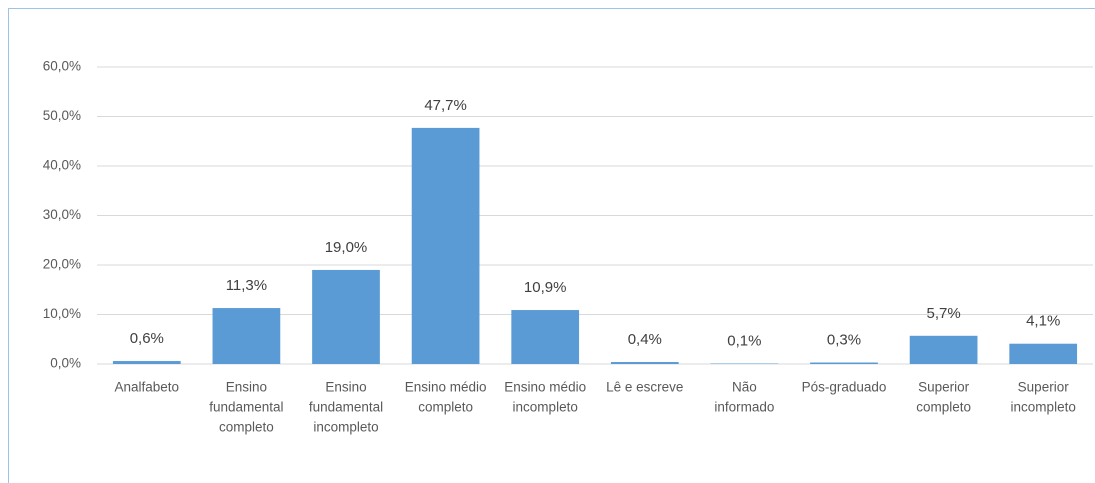  What do you see at coordinates (744, 340) in the screenshot?
I see `data-label: 0,1%` at bounding box center [744, 340].